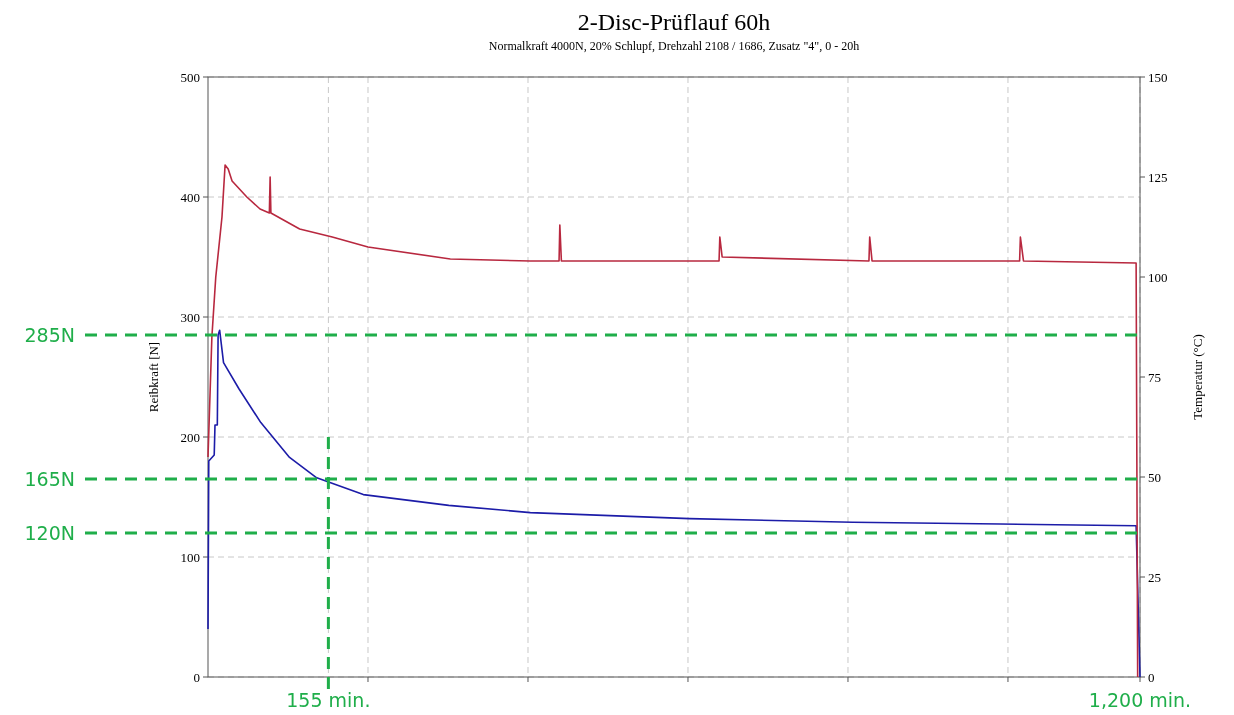  I want to click on y-axis-title: Reibkraft [N], so click(153, 377).